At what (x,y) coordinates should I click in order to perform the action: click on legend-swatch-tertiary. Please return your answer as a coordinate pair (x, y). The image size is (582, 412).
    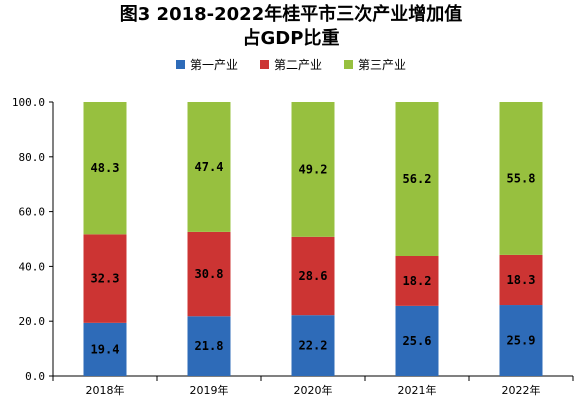
    Looking at the image, I should click on (348, 64).